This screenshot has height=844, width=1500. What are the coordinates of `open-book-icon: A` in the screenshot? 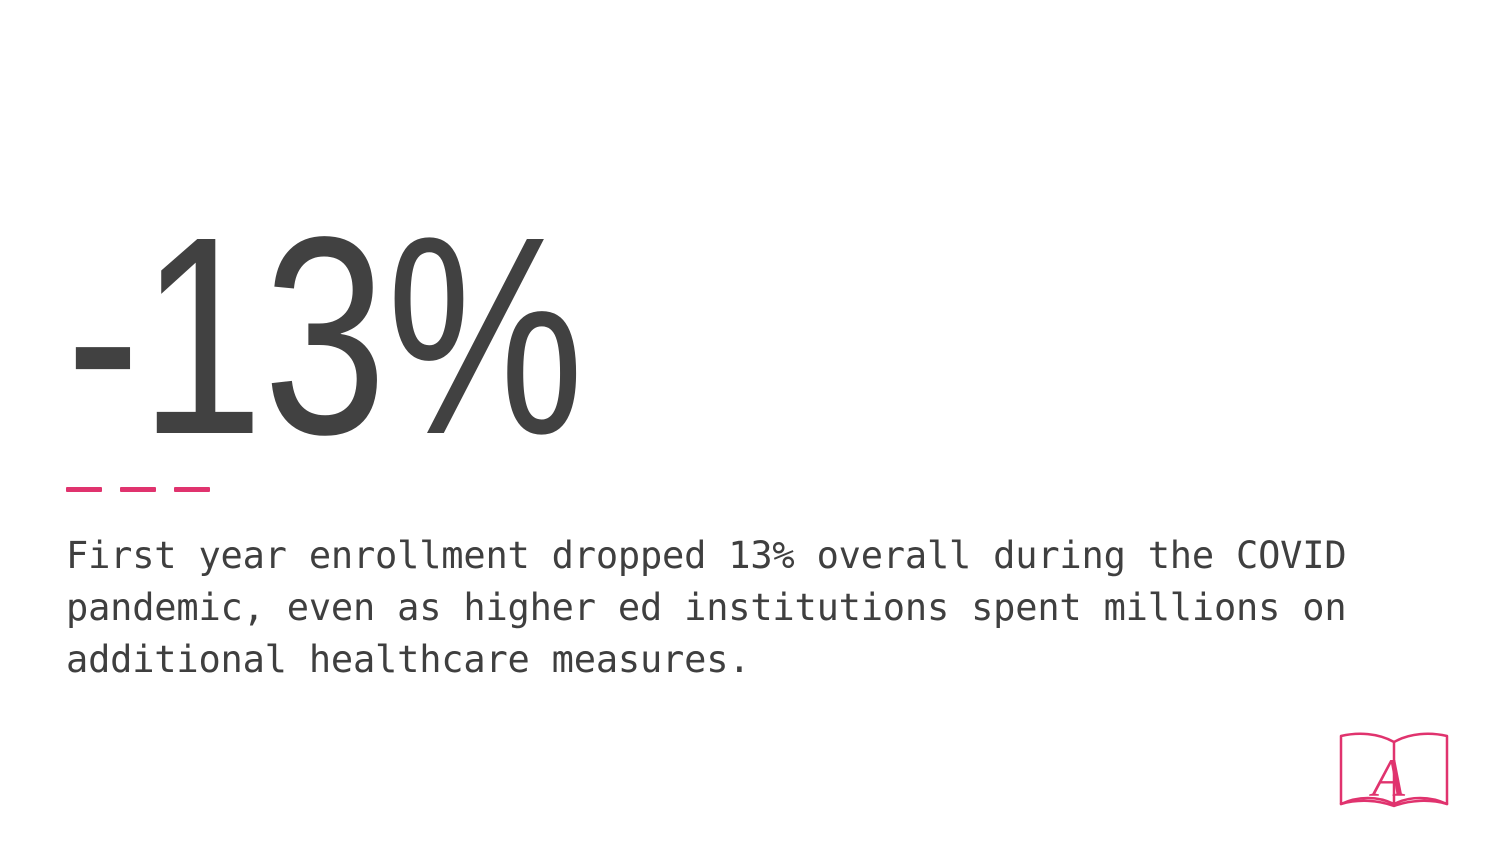 It's located at (1394, 770).